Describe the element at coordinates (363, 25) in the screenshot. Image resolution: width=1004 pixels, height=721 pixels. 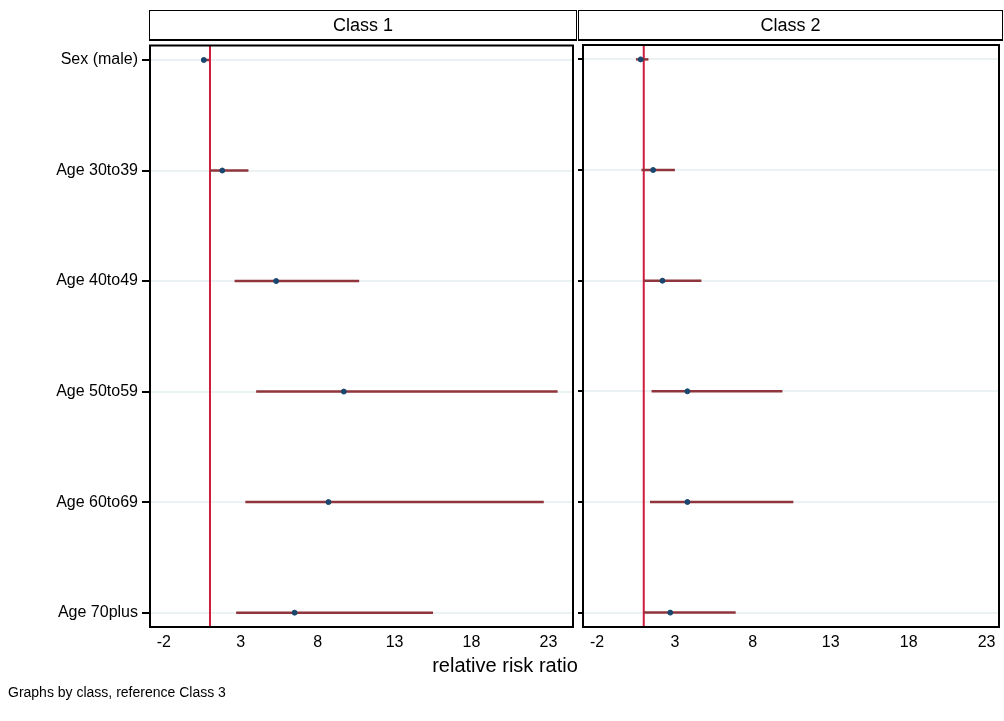
I see `chart-title: Class 1` at that location.